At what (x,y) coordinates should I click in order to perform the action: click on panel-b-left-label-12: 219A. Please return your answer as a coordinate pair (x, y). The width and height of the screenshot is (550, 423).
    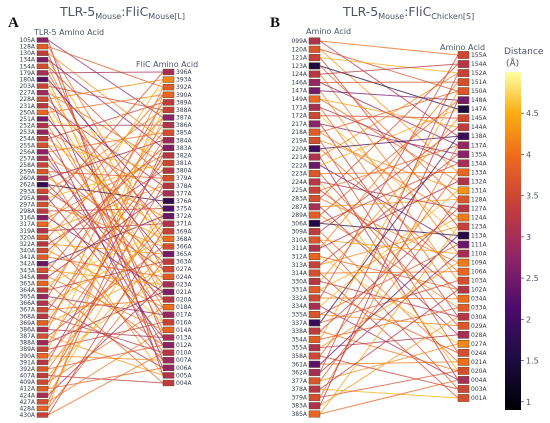
    Looking at the image, I should click on (299, 140).